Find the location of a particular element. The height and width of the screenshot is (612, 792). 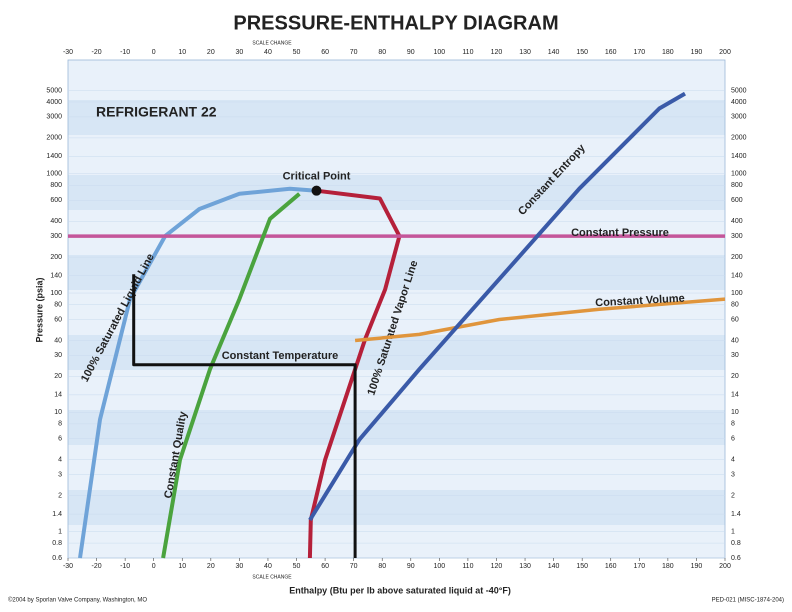

x-tick-label: 80 is located at coordinates (382, 52).